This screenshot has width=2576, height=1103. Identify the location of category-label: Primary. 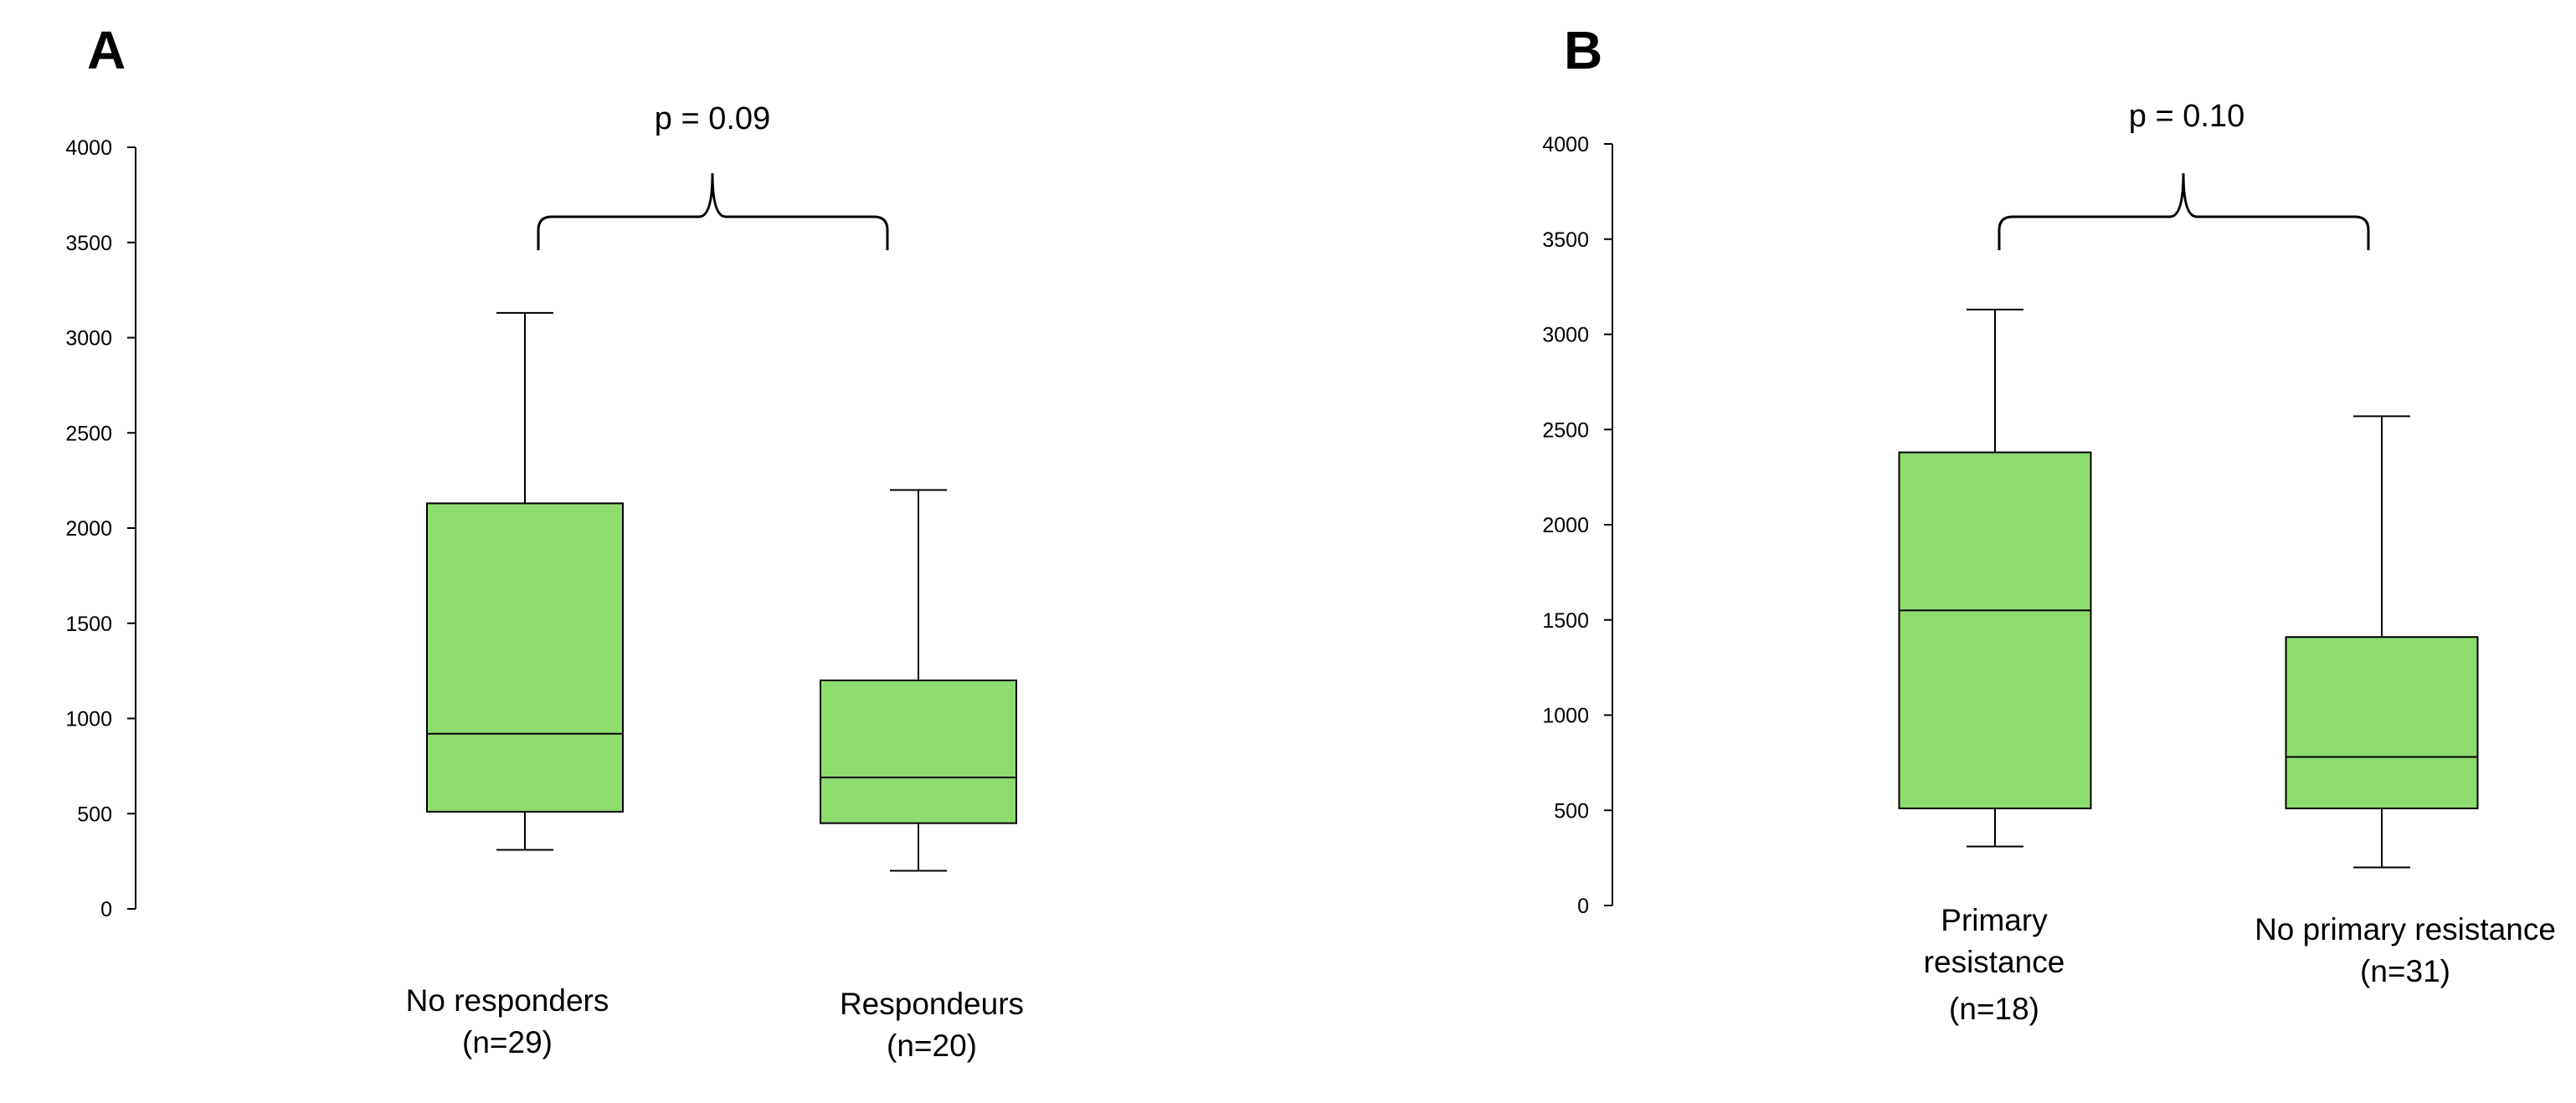
(1994, 920).